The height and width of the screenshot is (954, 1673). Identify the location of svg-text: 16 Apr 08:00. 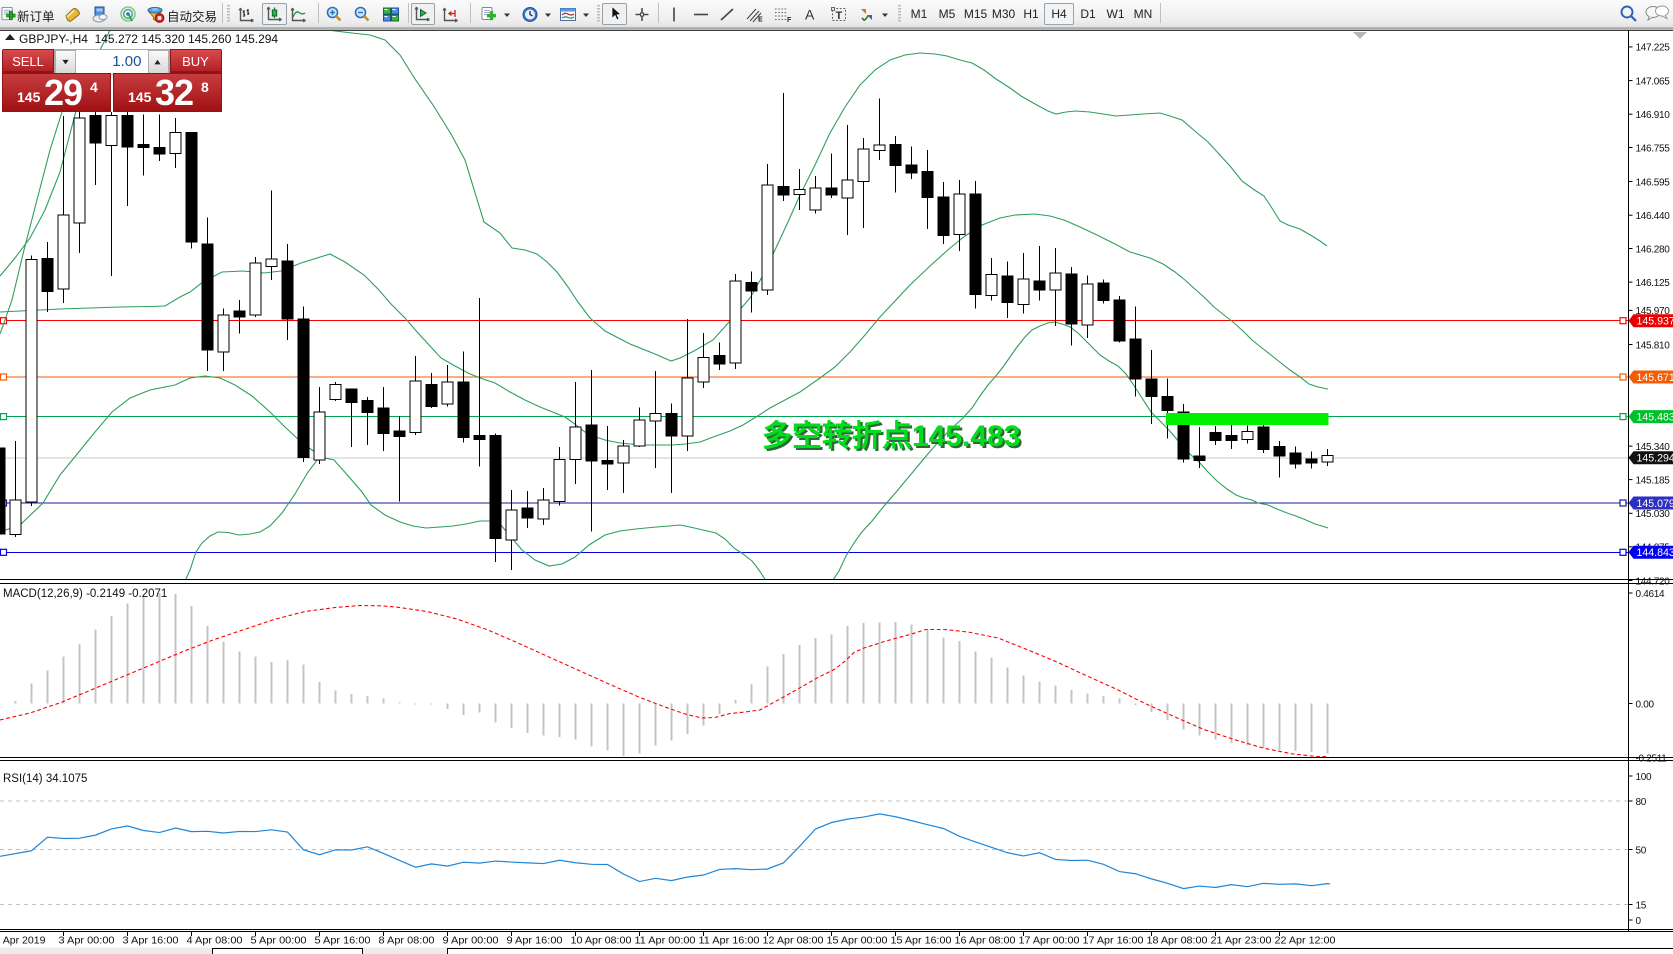
(985, 941).